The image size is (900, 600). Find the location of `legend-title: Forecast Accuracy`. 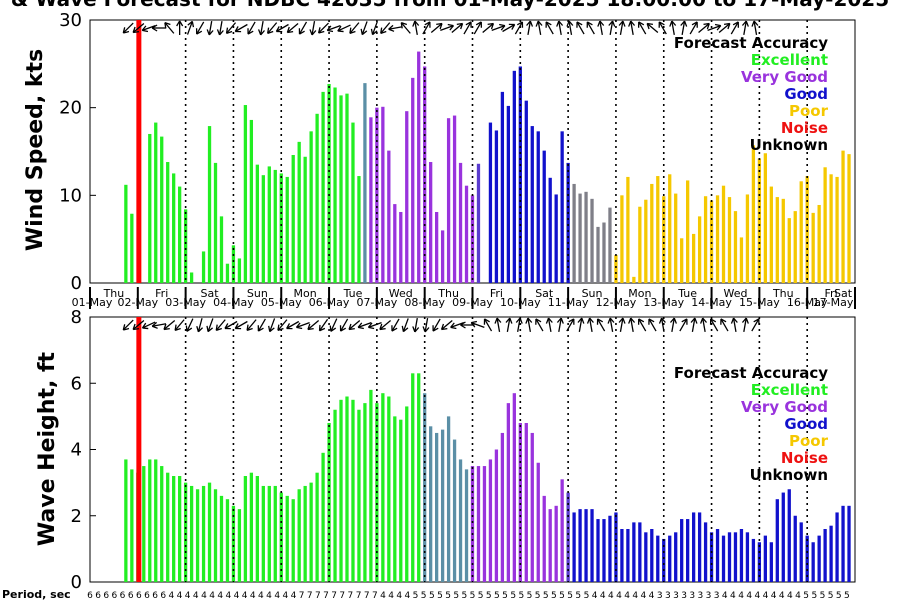

legend-title: Forecast Accuracy is located at coordinates (751, 43).